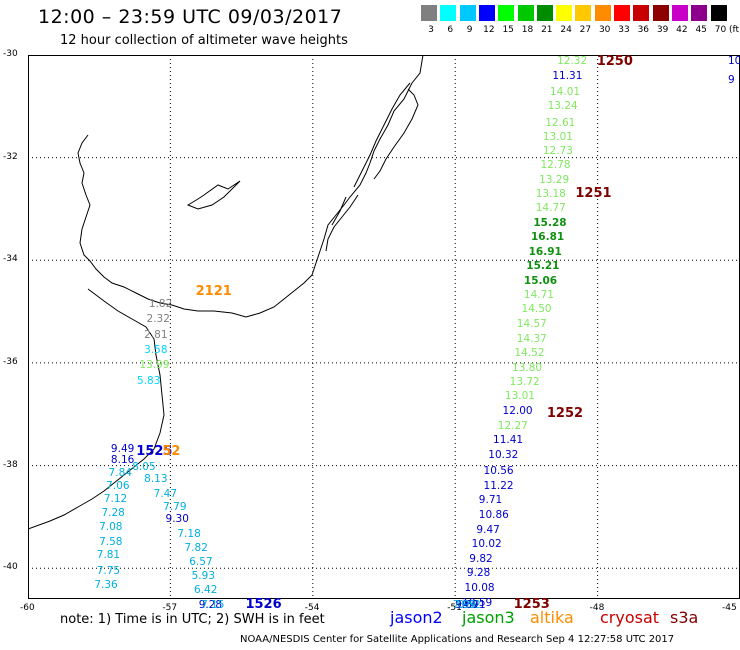 The height and width of the screenshot is (650, 740). What do you see at coordinates (545, 251) in the screenshot?
I see `wave-height-value: 16.91` at bounding box center [545, 251].